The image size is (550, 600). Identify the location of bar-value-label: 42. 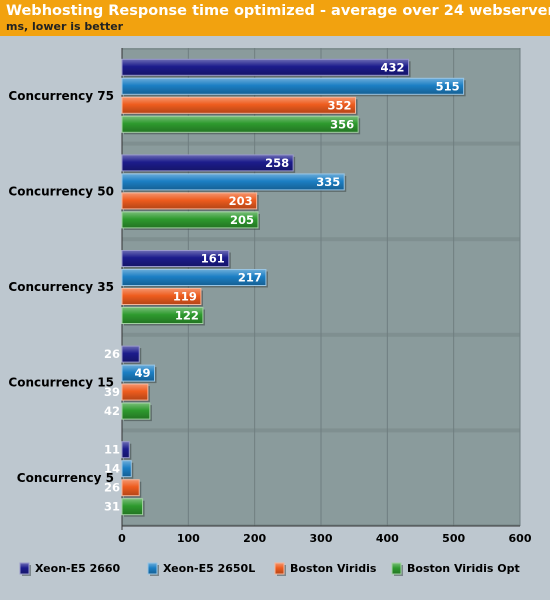
(112, 411).